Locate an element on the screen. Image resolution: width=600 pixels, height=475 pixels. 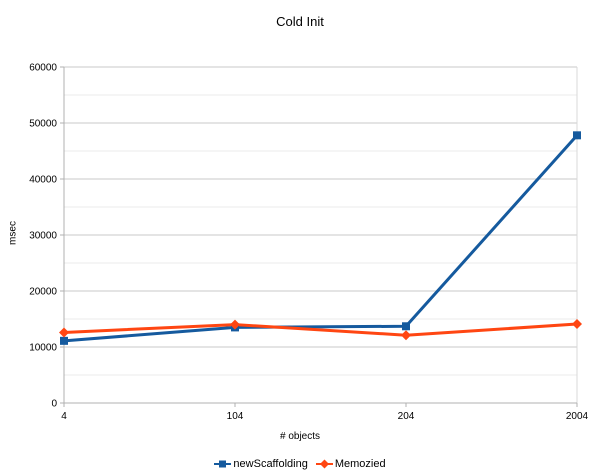
y-tick-label: 40000 is located at coordinates (43, 180).